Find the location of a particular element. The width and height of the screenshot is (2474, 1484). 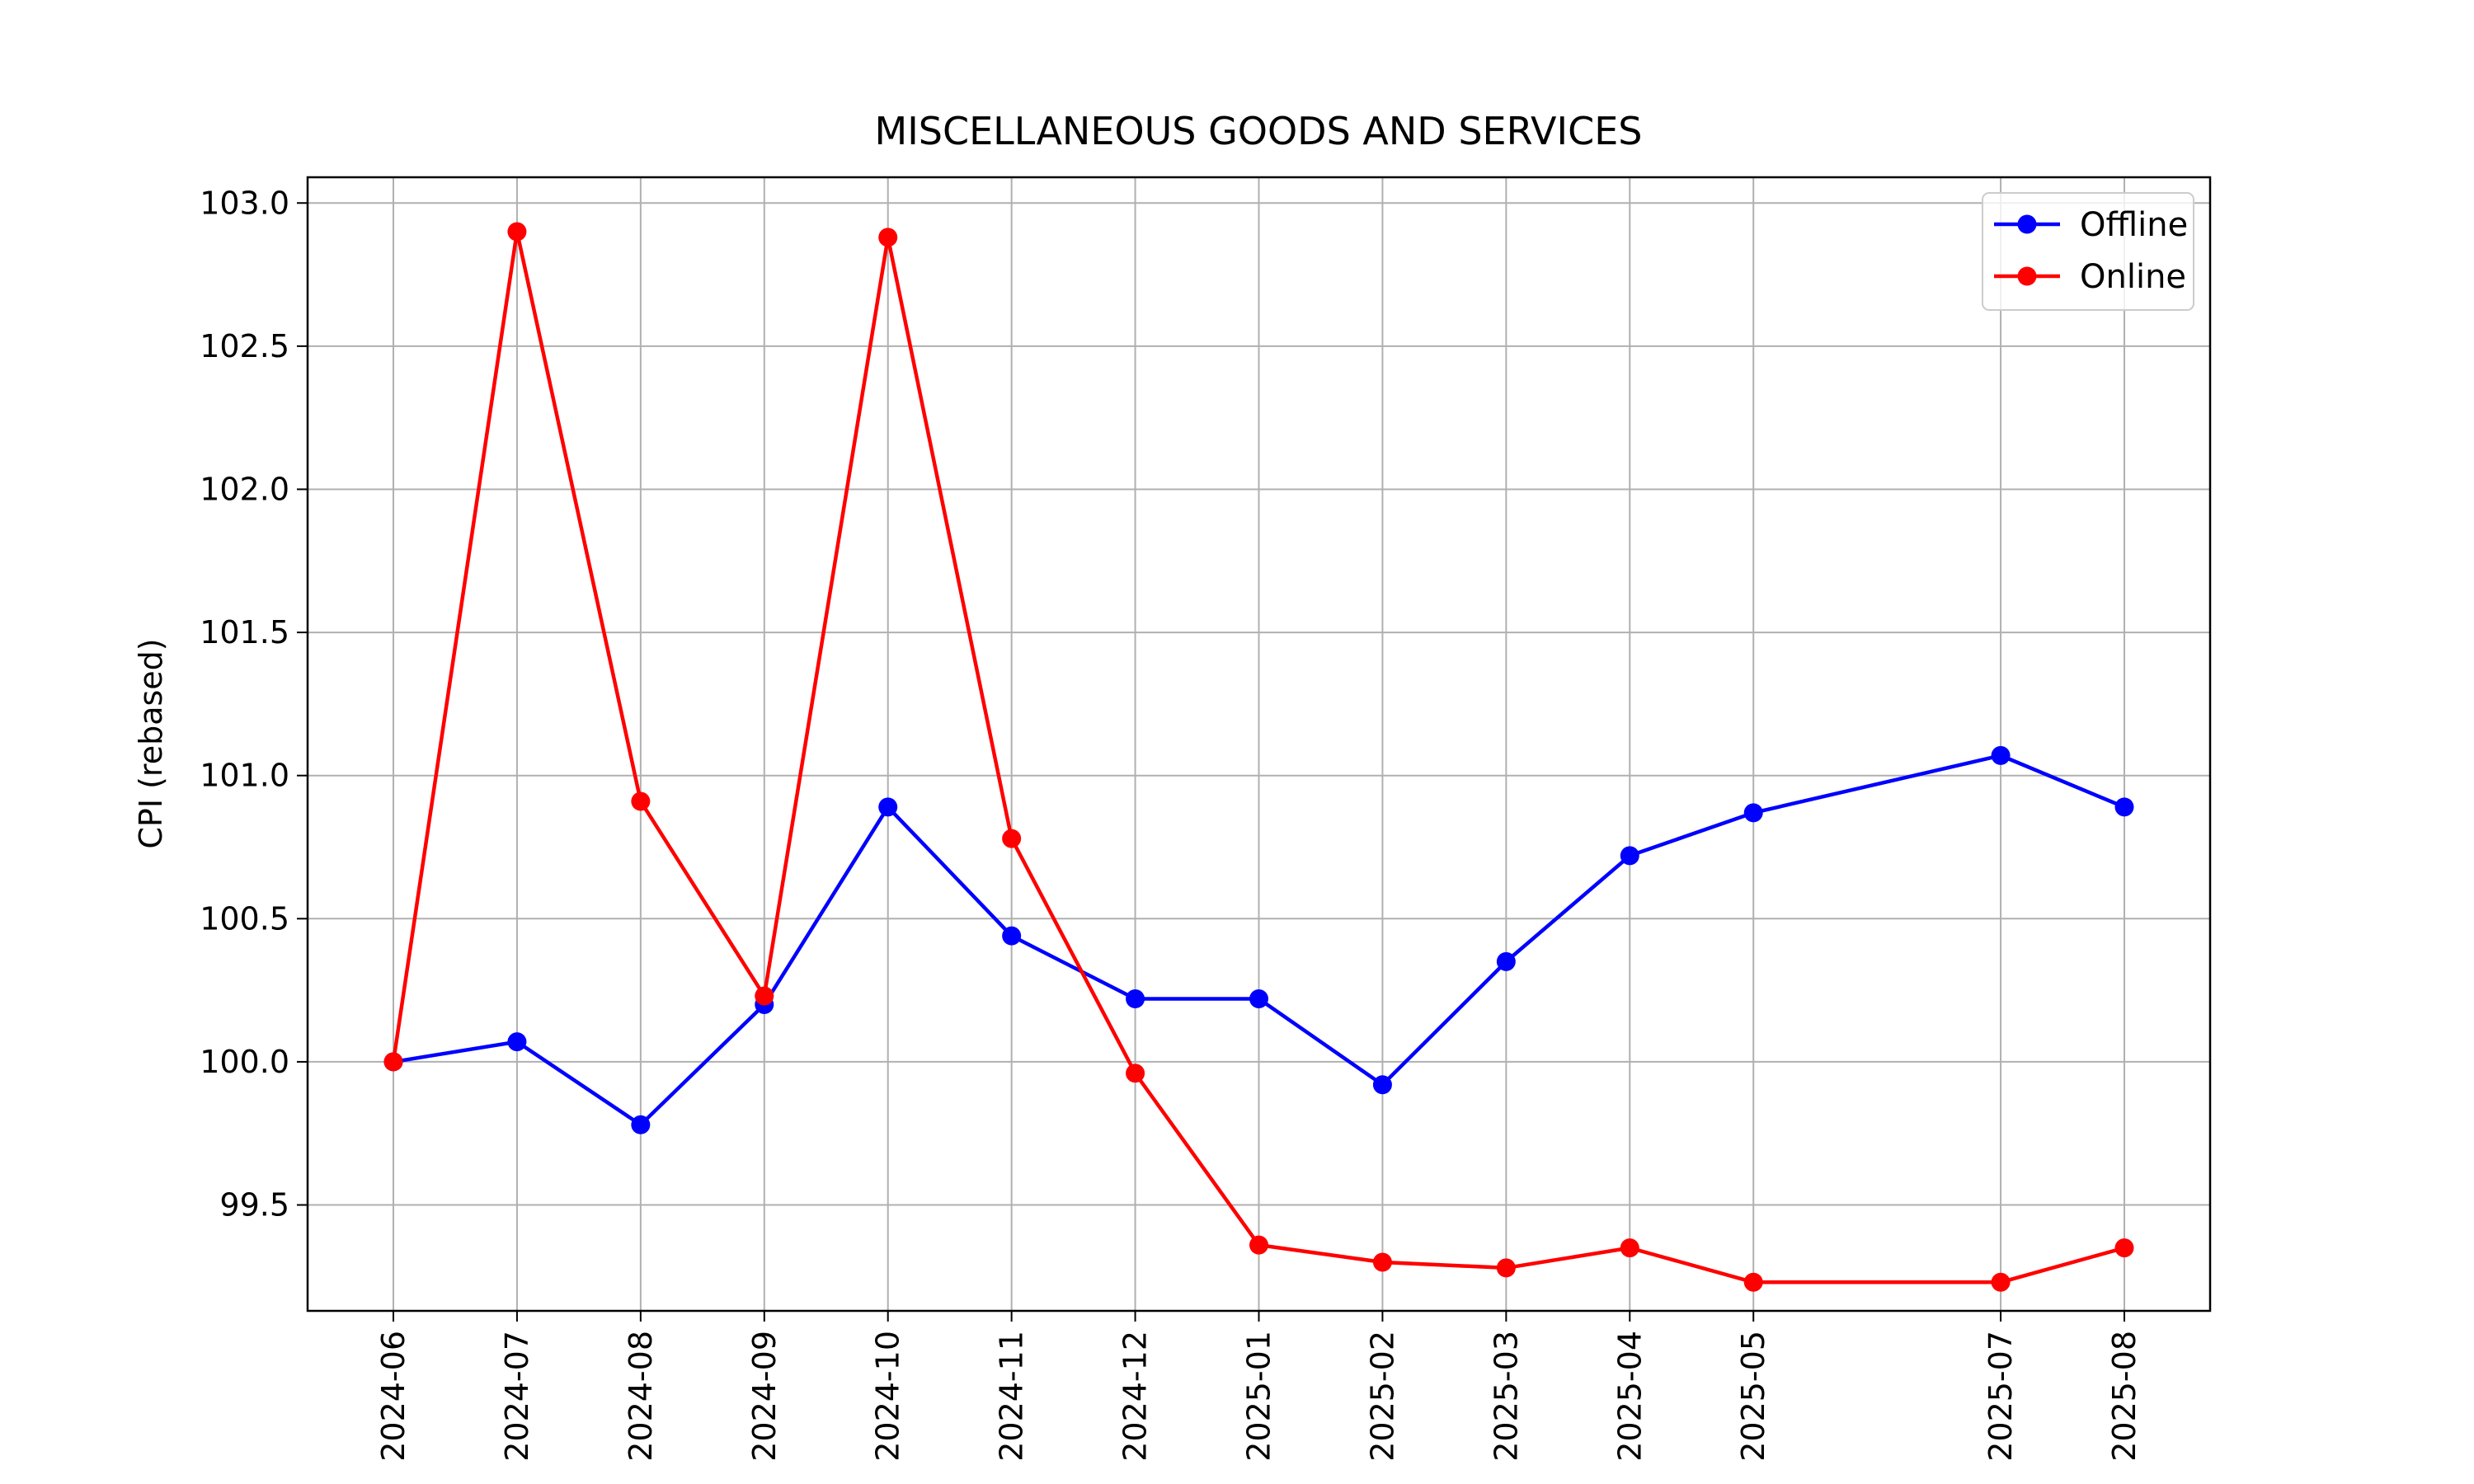

y-axis: 99.5 100.0 100.5 101.0 101.5 102.0 102.5 103.0 is located at coordinates (254, 704).